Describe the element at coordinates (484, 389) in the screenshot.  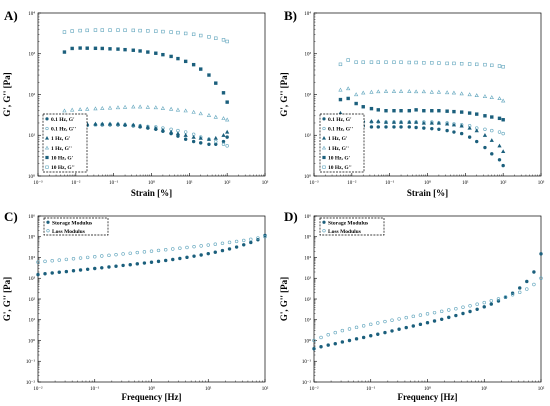
I see `x-tick-label: 10¹` at that location.